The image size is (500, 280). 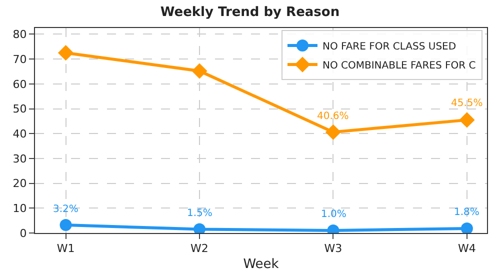 I want to click on y-tick-label: 10, so click(x=19, y=208).